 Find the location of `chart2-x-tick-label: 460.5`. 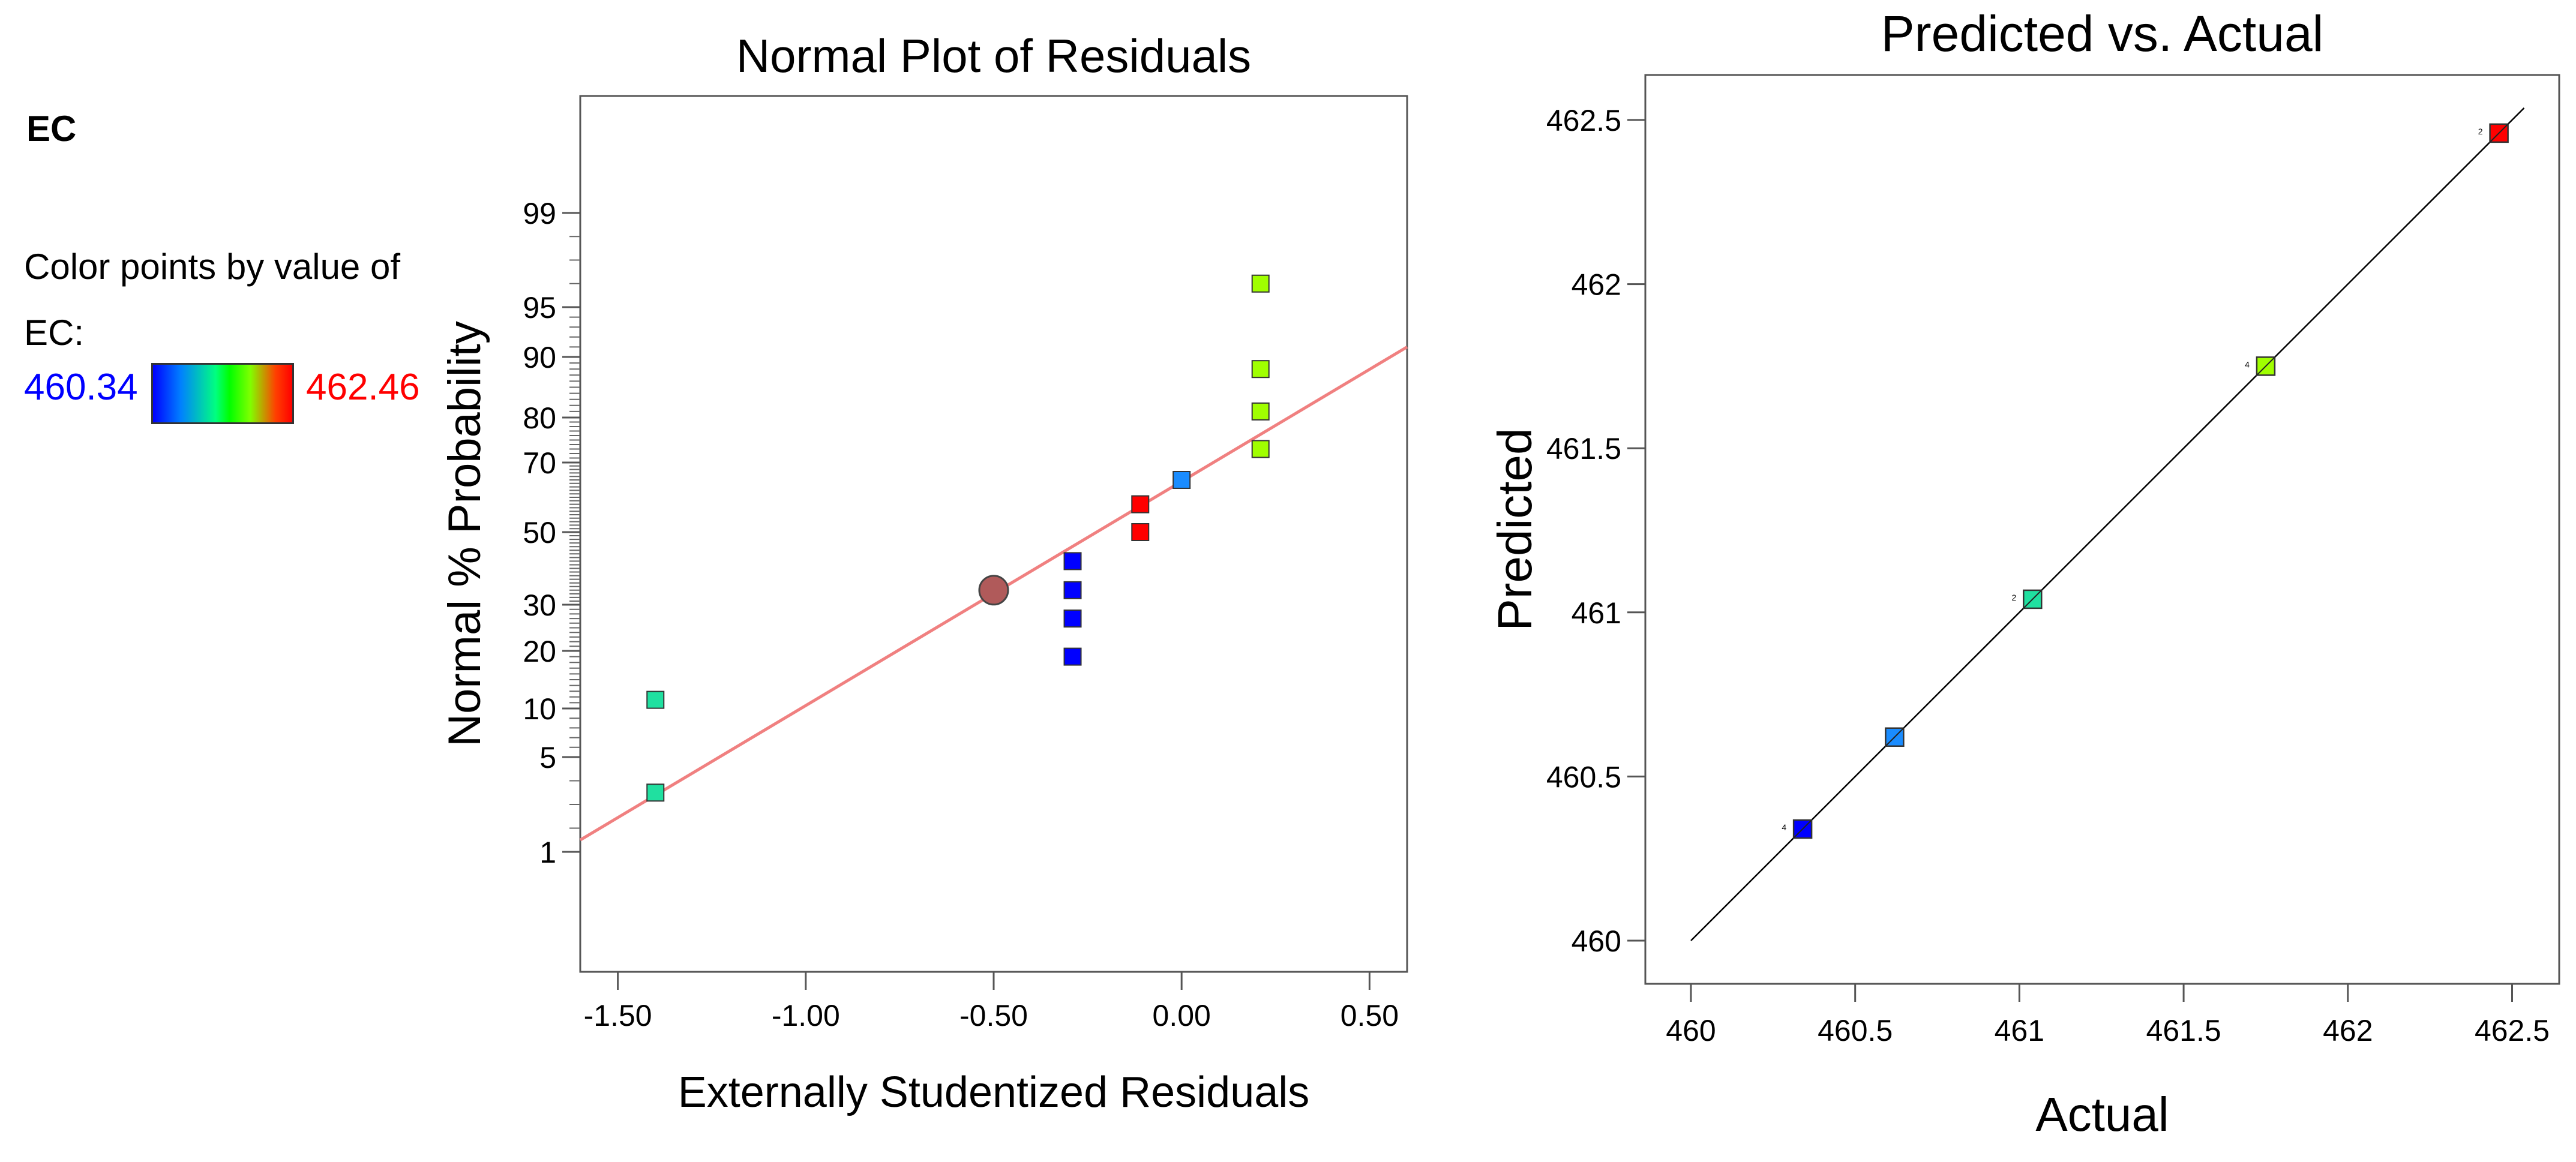

chart2-x-tick-label: 460.5 is located at coordinates (1855, 1030).